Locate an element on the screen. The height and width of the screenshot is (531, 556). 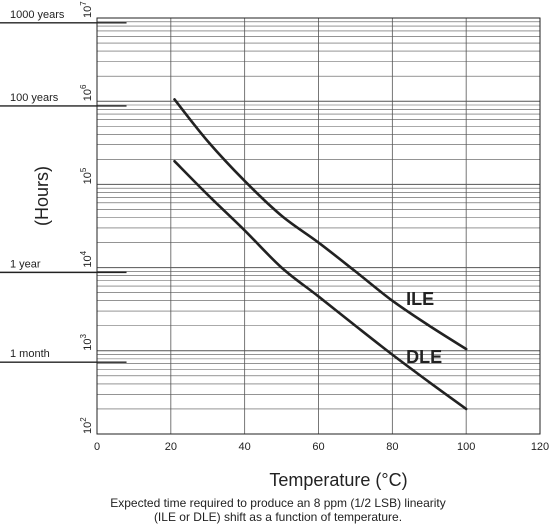
y-tick-text-2: 10⁴ is located at coordinates (86, 258).